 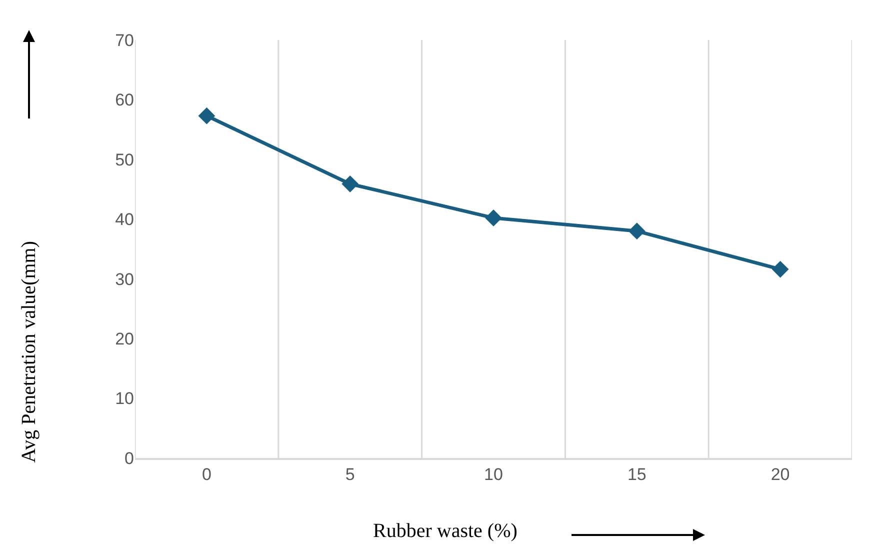 I want to click on y-tick-label: 50, so click(x=124, y=160).